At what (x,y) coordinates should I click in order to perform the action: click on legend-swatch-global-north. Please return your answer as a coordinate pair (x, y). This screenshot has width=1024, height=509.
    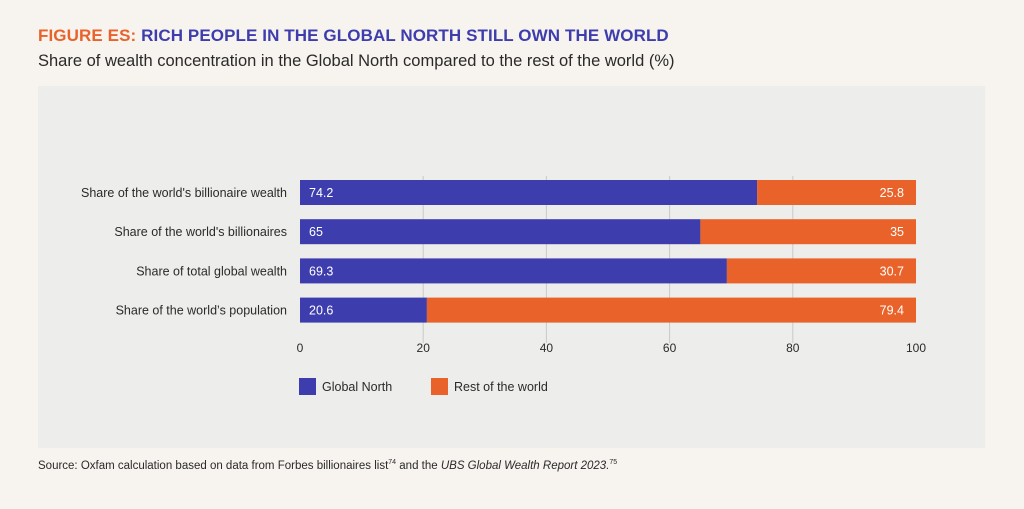
    Looking at the image, I should click on (307, 386).